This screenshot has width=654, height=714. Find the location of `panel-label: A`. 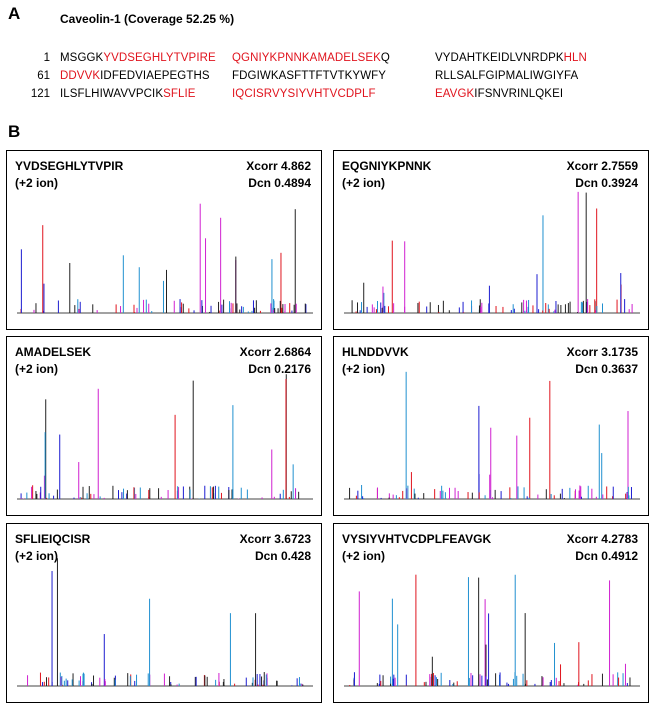

panel-label: A is located at coordinates (14, 13).